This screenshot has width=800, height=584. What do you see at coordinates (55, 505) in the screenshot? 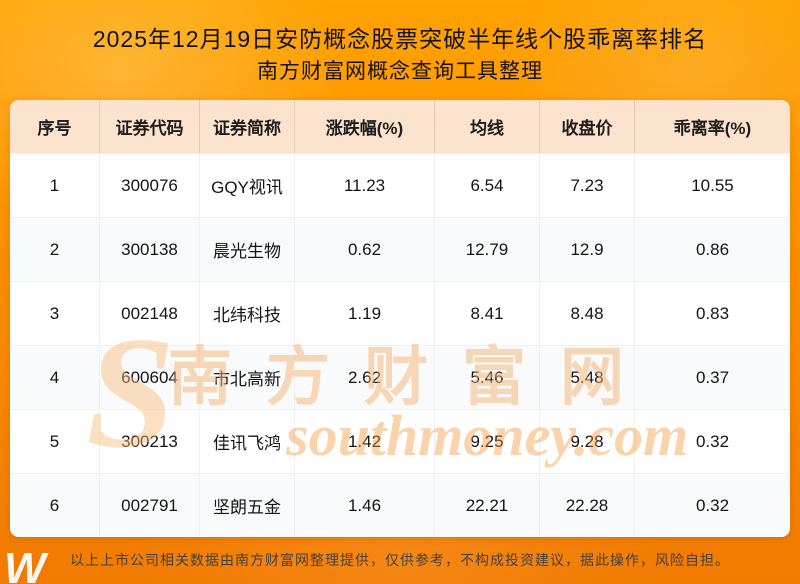
I see `table-cell: 6` at bounding box center [55, 505].